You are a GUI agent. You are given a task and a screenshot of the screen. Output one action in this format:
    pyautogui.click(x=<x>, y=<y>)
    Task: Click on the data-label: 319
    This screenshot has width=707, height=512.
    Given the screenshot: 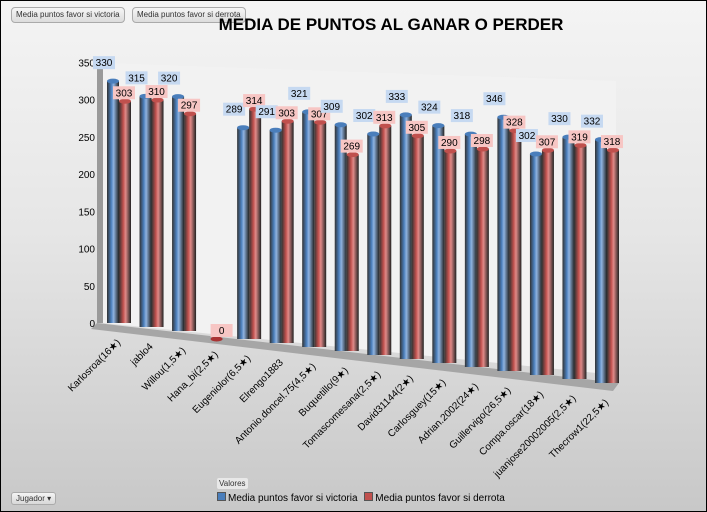 What is the action you would take?
    pyautogui.click(x=579, y=137)
    